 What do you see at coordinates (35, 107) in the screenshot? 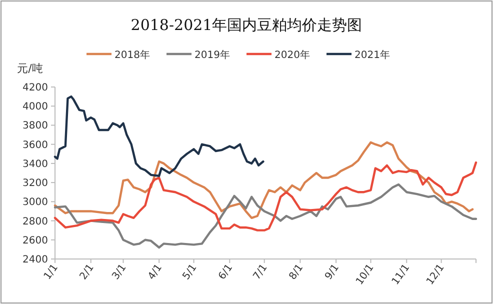
I see `y-tick-label: 4000` at bounding box center [35, 107].